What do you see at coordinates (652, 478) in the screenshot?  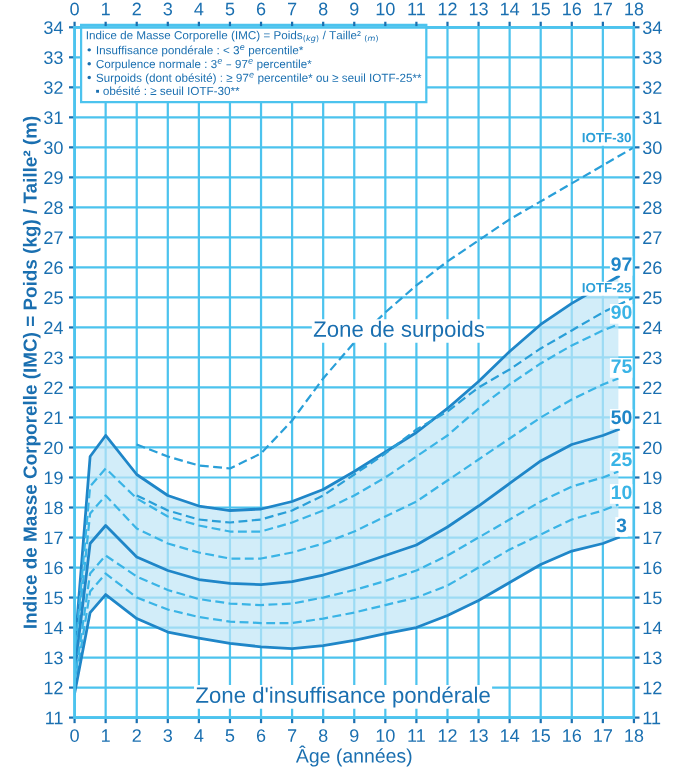 I see `y2-tick-label: 19` at bounding box center [652, 478].